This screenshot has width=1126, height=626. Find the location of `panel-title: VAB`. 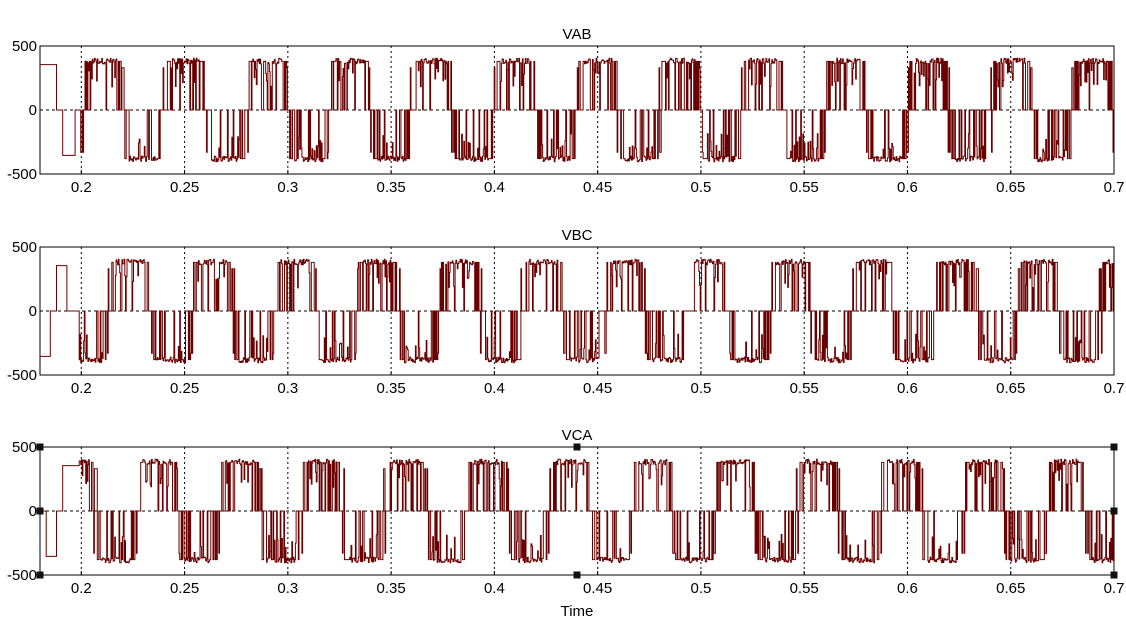

panel-title: VAB is located at coordinates (577, 34).